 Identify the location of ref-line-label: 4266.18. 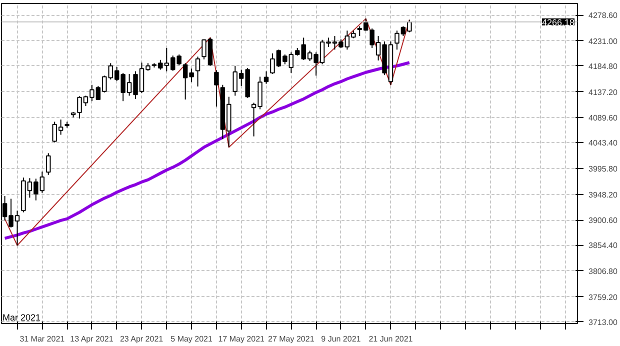
(558, 22).